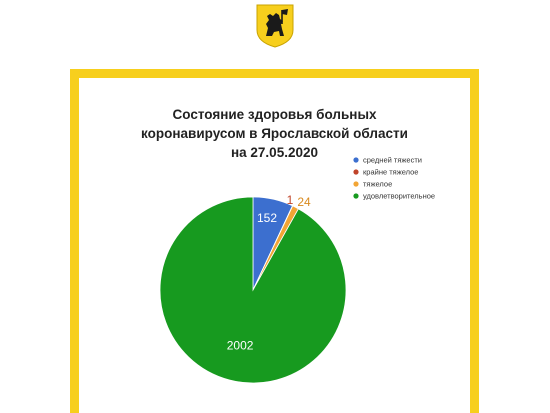  Describe the element at coordinates (290, 200) in the screenshot. I see `pie-value-label: 1` at that location.